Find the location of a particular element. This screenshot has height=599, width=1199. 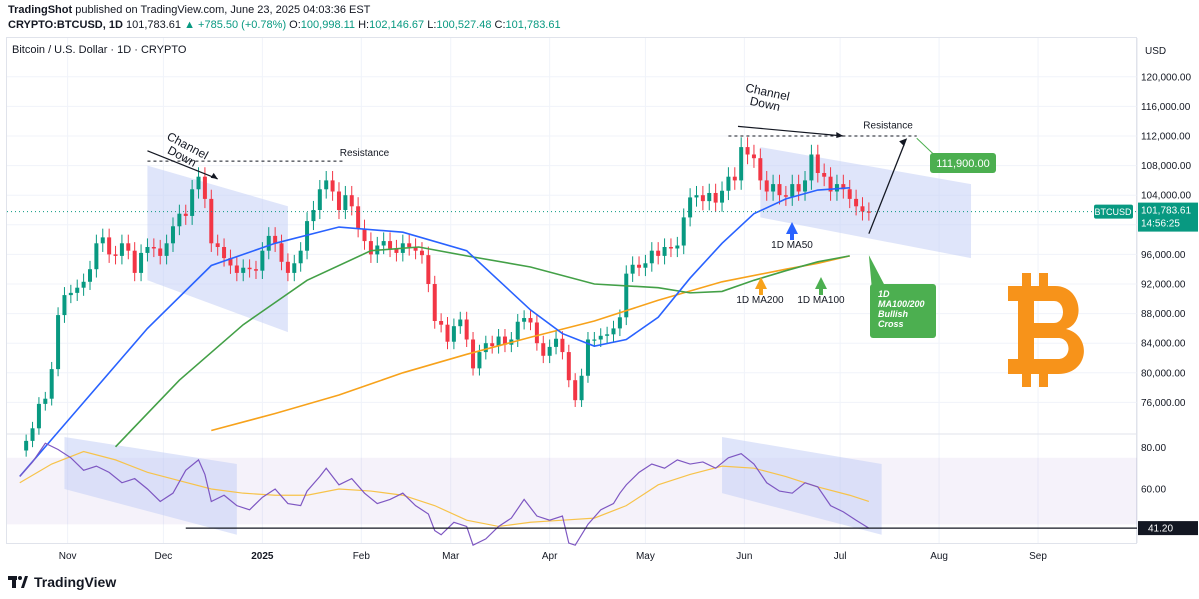

cross-callout-box is located at coordinates (903, 311).